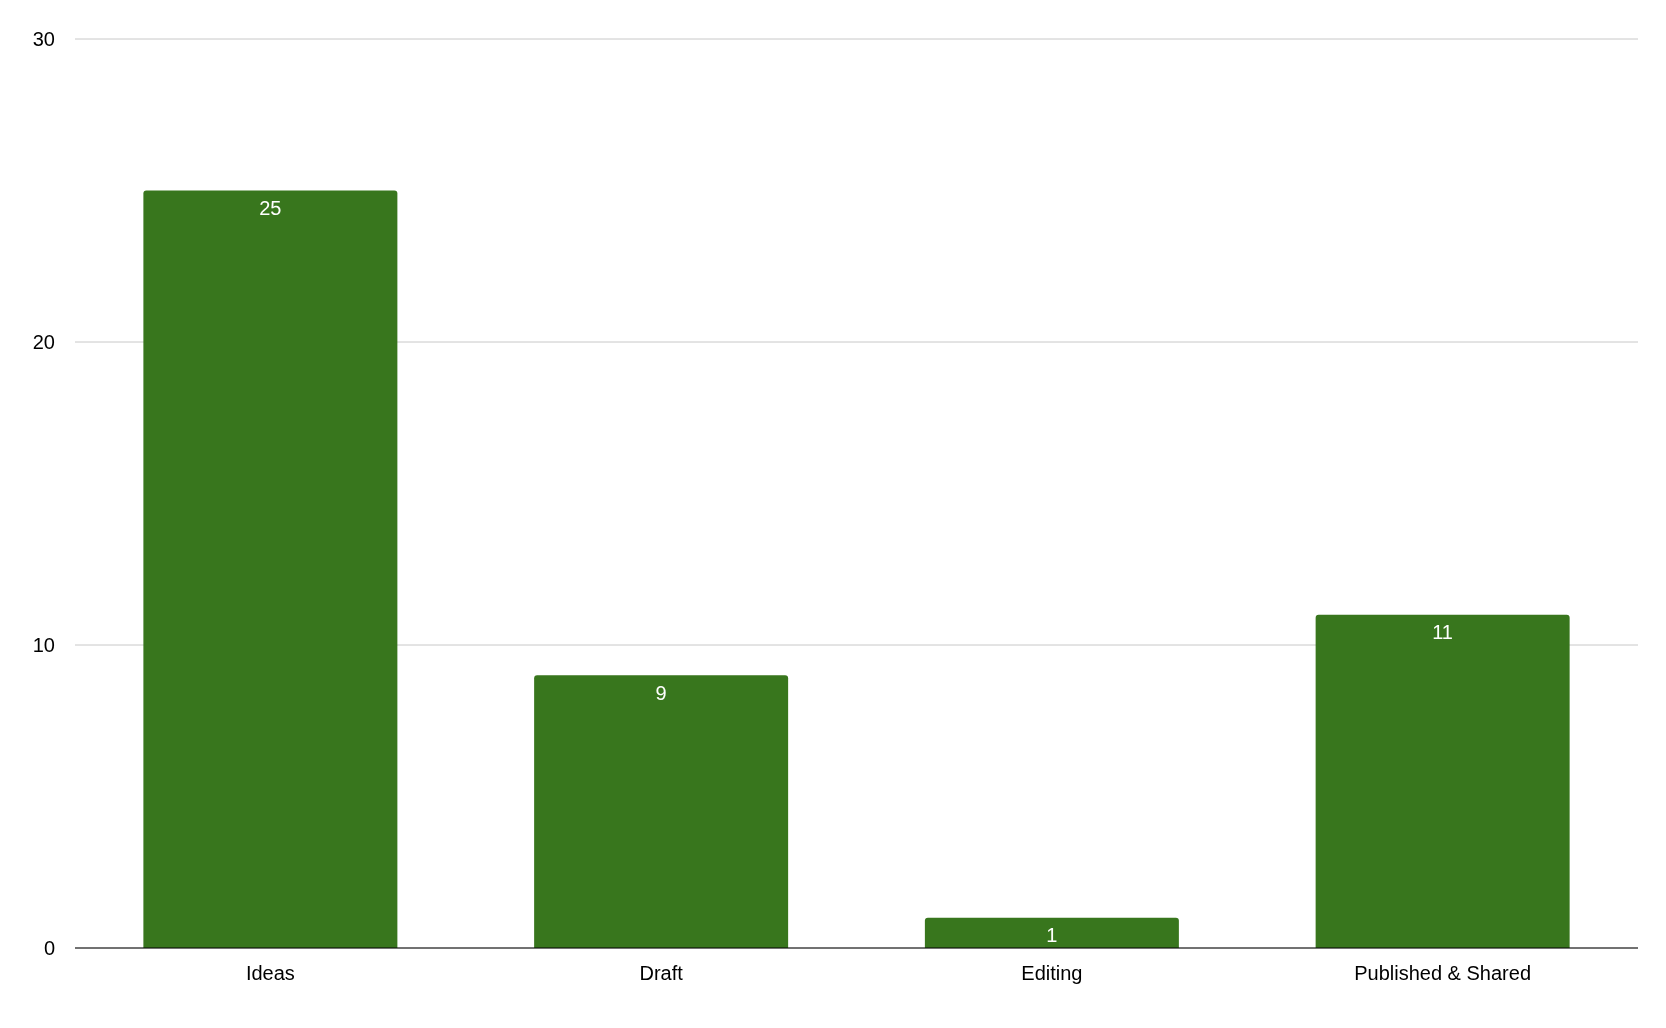 This screenshot has height=1028, width=1666. What do you see at coordinates (270, 973) in the screenshot?
I see `x-tick-label: Ideas` at bounding box center [270, 973].